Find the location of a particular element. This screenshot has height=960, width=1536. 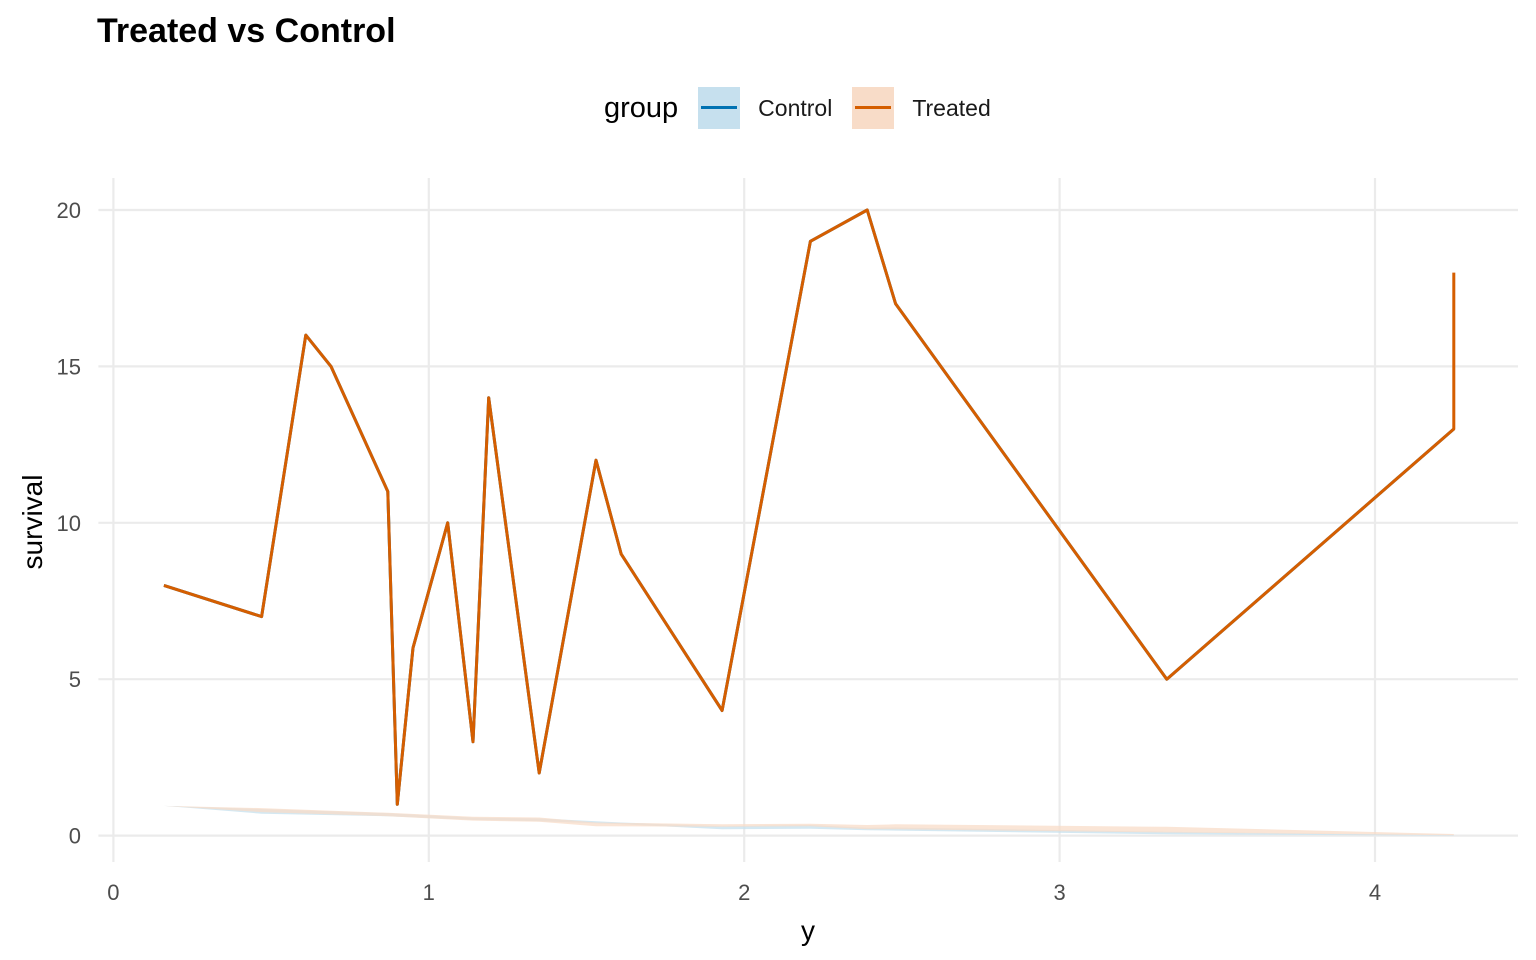

chart-title: Treated vs Control is located at coordinates (246, 31).